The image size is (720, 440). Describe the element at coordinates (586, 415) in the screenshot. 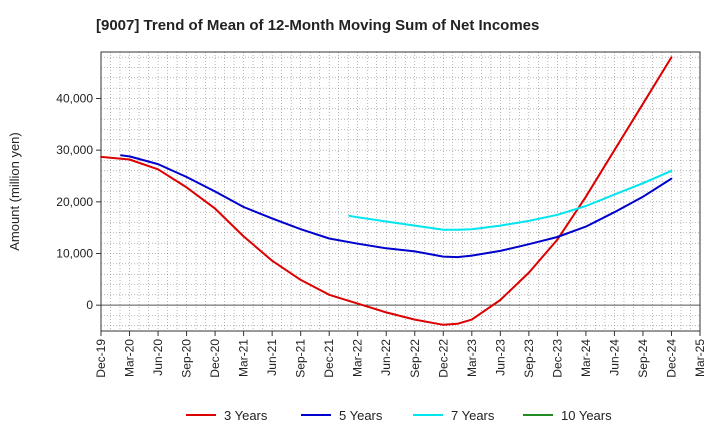

I see `legend-label: 10 Years` at that location.